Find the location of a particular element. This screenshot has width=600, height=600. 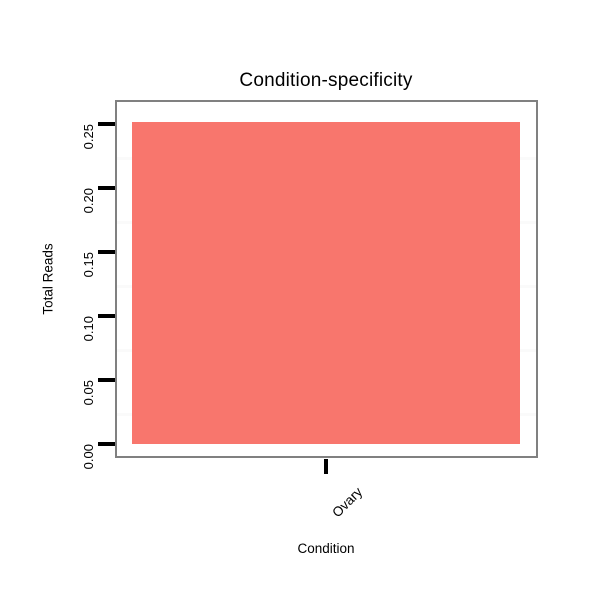

x-axis-label: Condition is located at coordinates (326, 548).